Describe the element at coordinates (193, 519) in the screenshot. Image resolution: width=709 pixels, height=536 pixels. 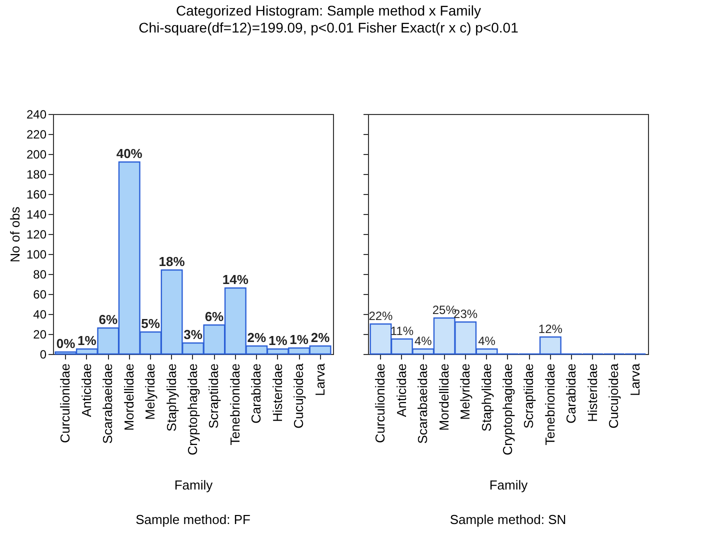
I see `text: Sample method: PF` at that location.